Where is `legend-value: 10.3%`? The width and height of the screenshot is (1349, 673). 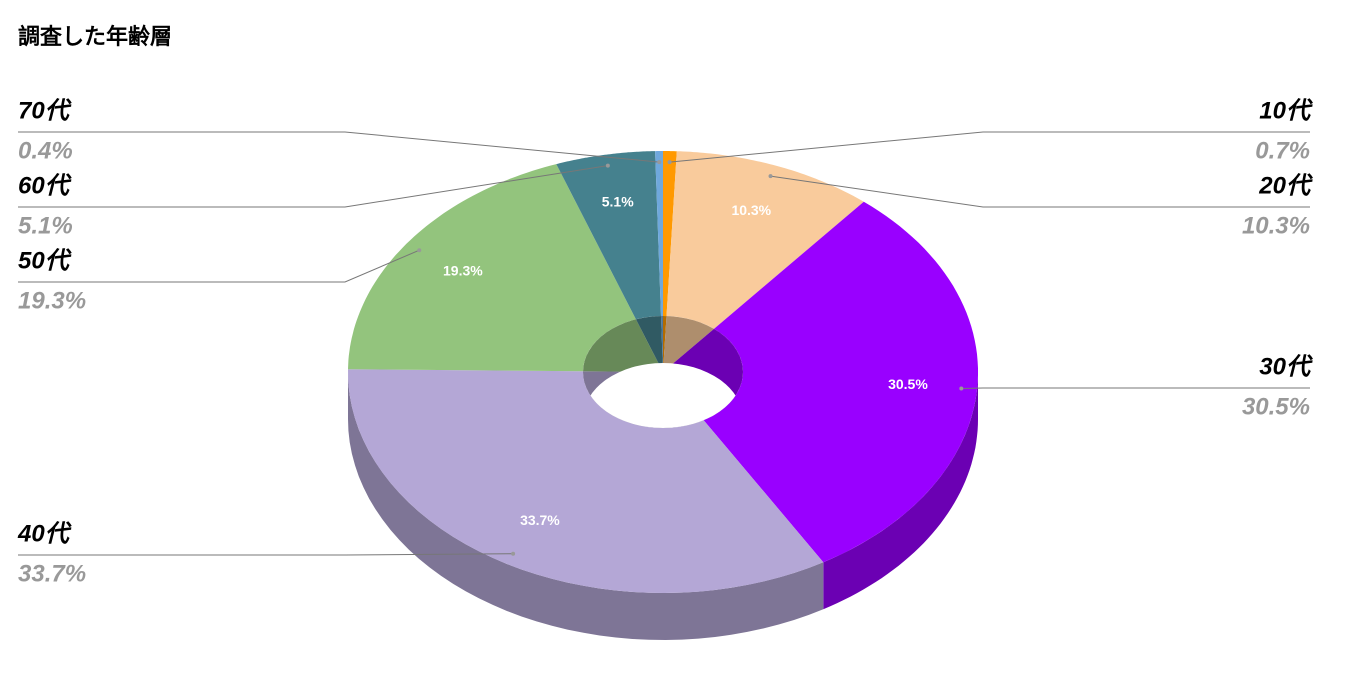
legend-value: 10.3% is located at coordinates (1276, 225).